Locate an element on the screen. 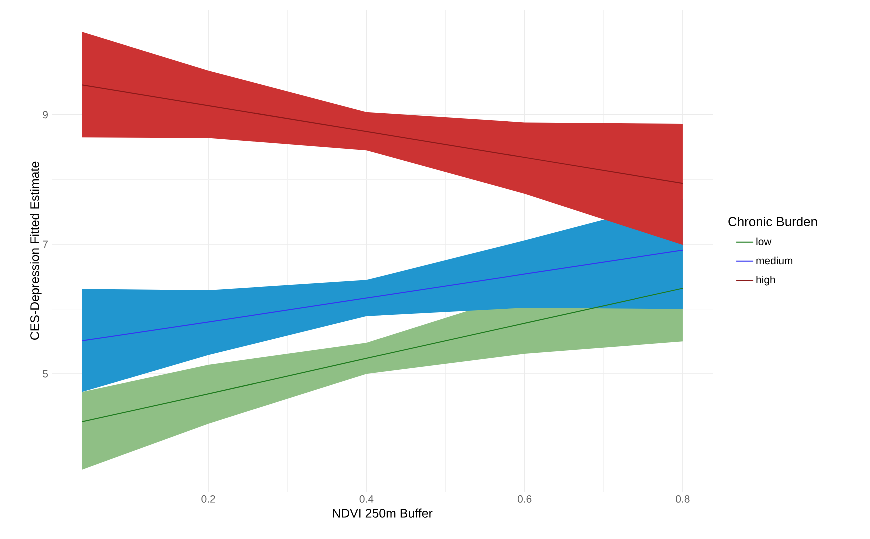 The image size is (870, 539). x-tick-label: 0.6 is located at coordinates (525, 499).